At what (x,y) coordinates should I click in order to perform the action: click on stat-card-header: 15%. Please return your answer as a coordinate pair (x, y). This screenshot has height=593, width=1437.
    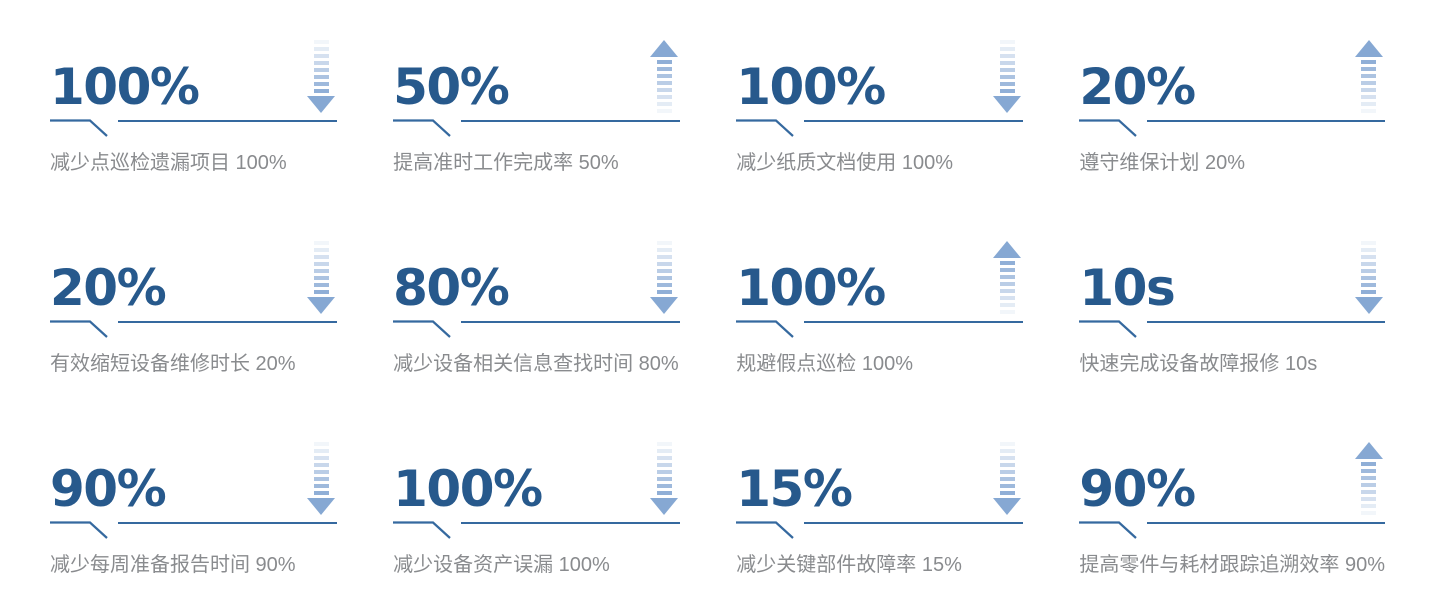
    Looking at the image, I should click on (879, 478).